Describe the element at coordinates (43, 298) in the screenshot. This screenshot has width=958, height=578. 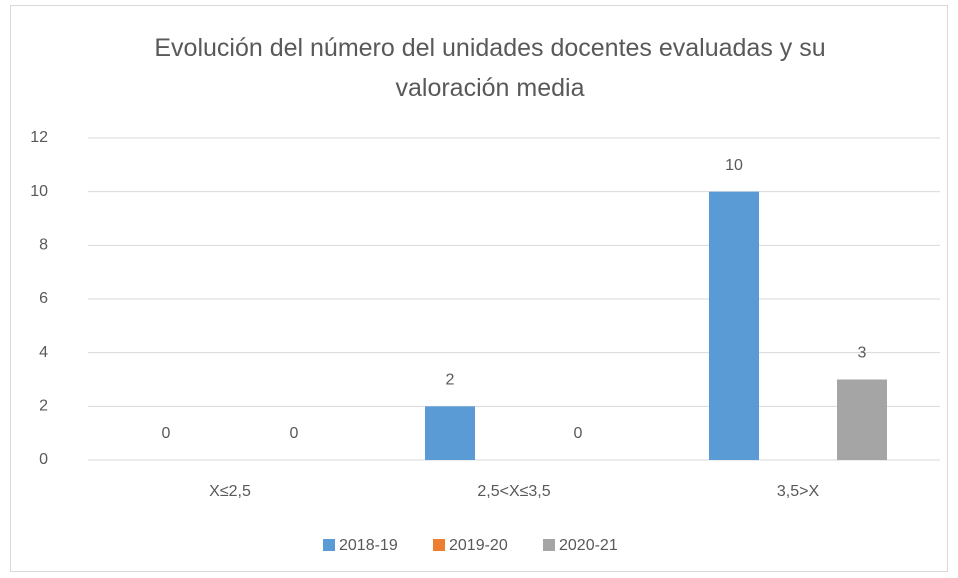
I see `y-tick-label: 6` at that location.